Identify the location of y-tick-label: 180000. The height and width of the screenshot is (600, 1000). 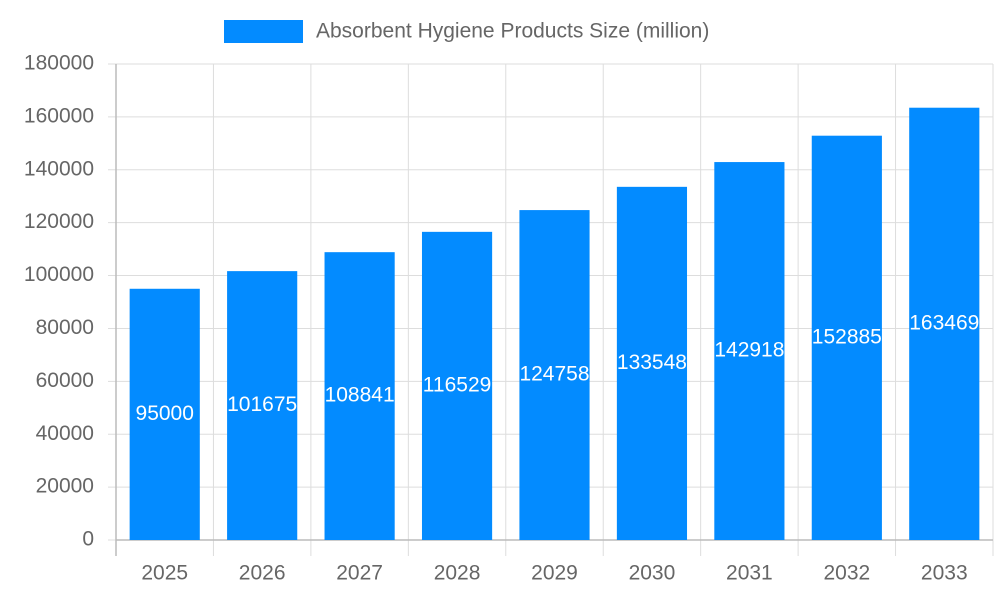
(59, 63).